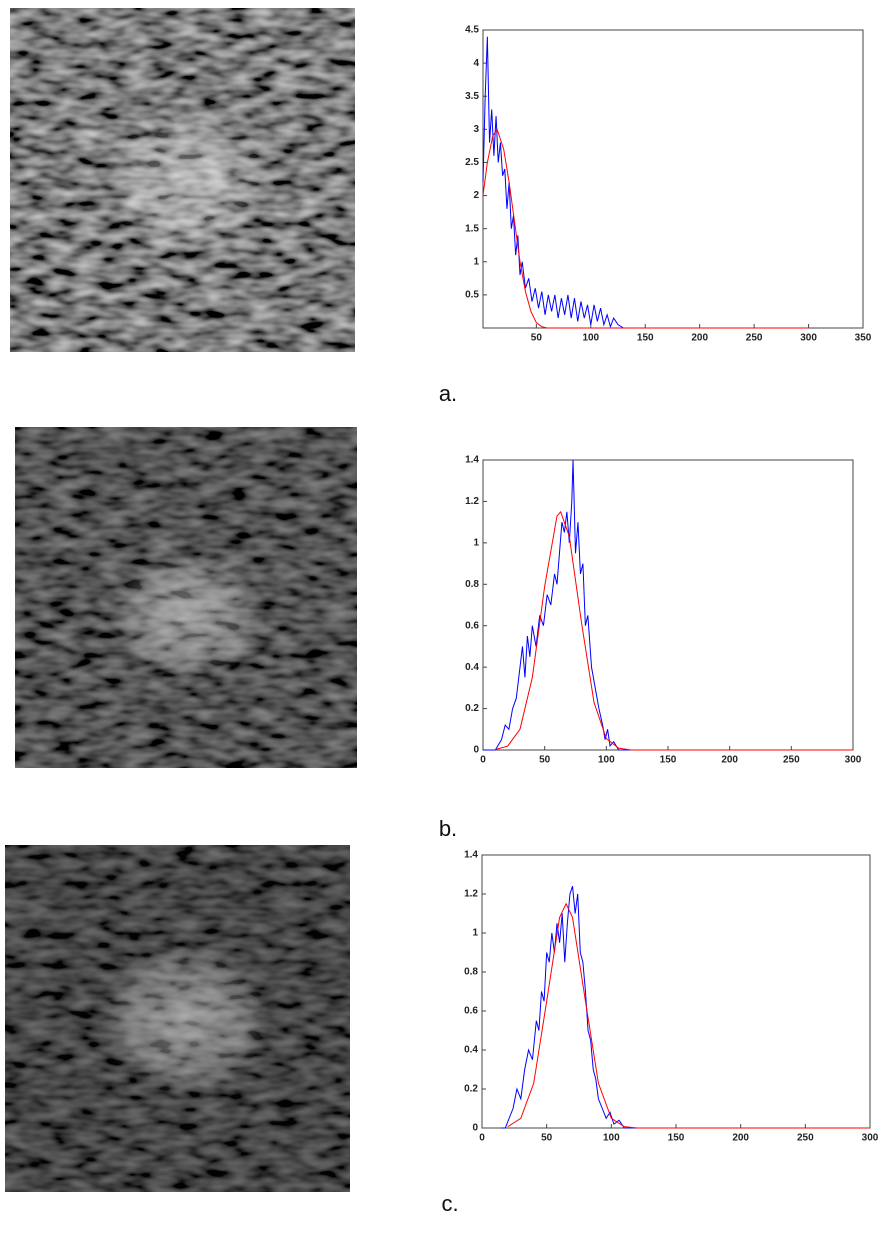 Image resolution: width=883 pixels, height=1240 pixels. I want to click on y-tick-label: 1.5, so click(472, 228).